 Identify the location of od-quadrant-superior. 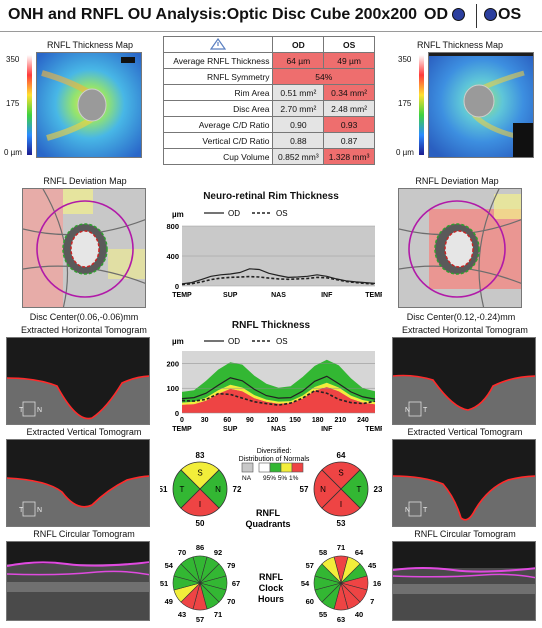
(200, 475).